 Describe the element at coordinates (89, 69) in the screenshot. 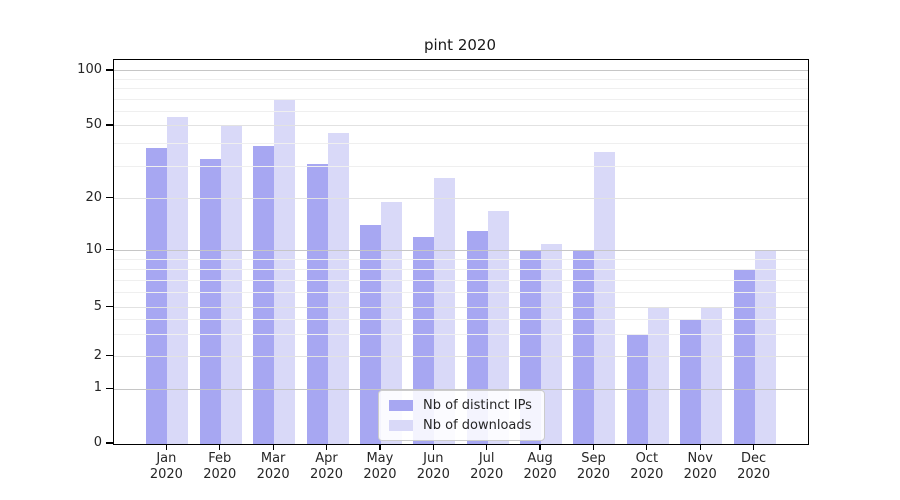

I see `y-tick-label-100: 100` at that location.